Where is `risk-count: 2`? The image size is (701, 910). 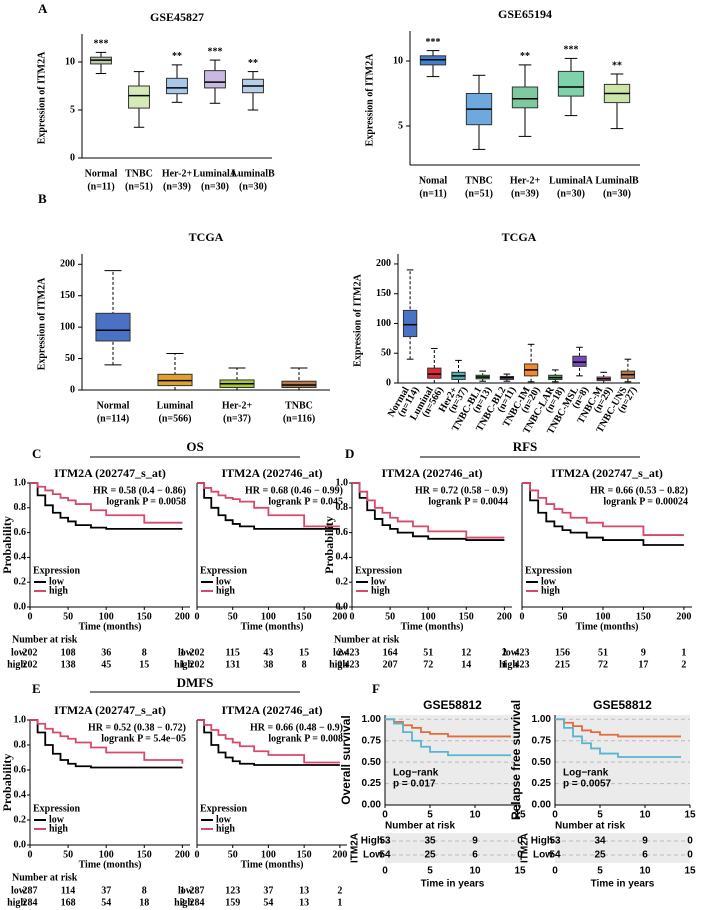
risk-count: 2 is located at coordinates (339, 652).